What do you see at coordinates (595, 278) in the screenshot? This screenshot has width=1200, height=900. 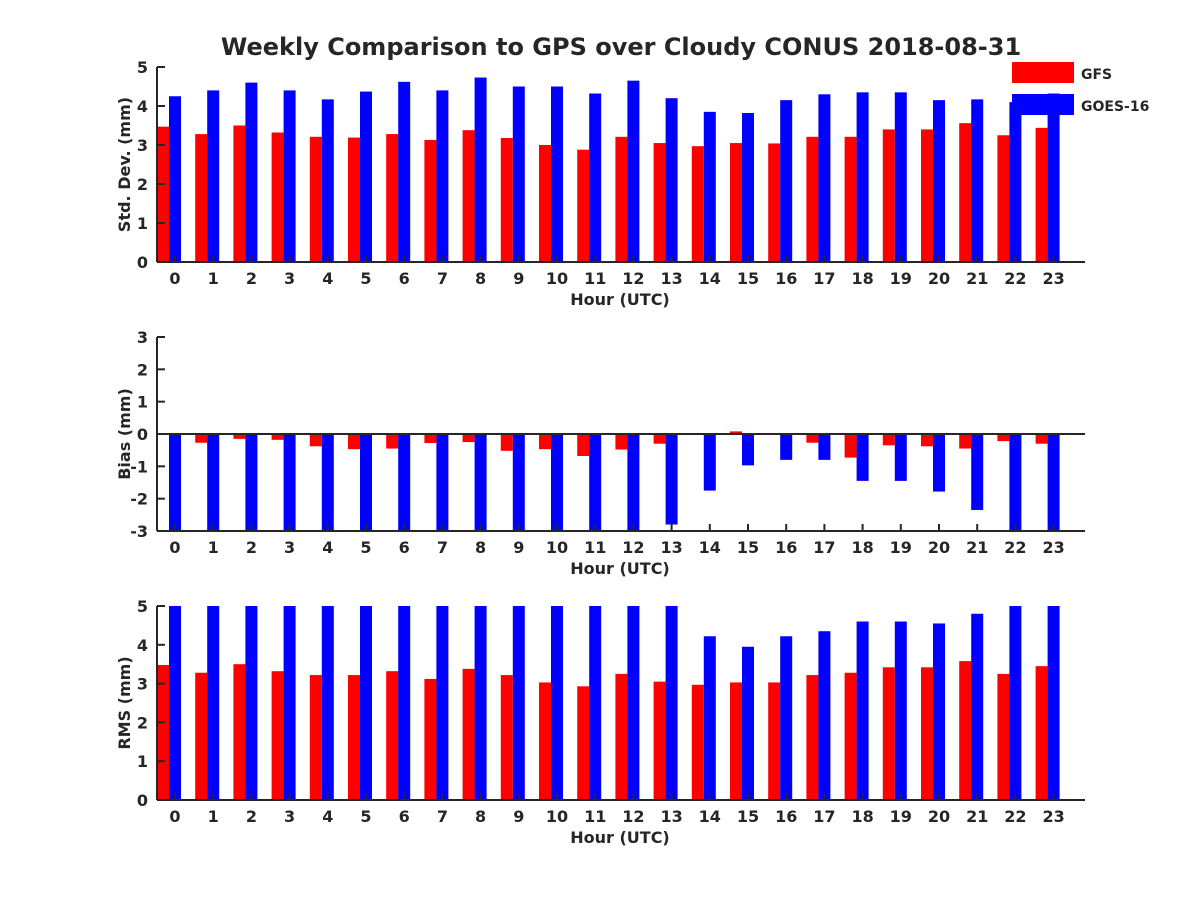 I see `x-tick-label: 11` at bounding box center [595, 278].